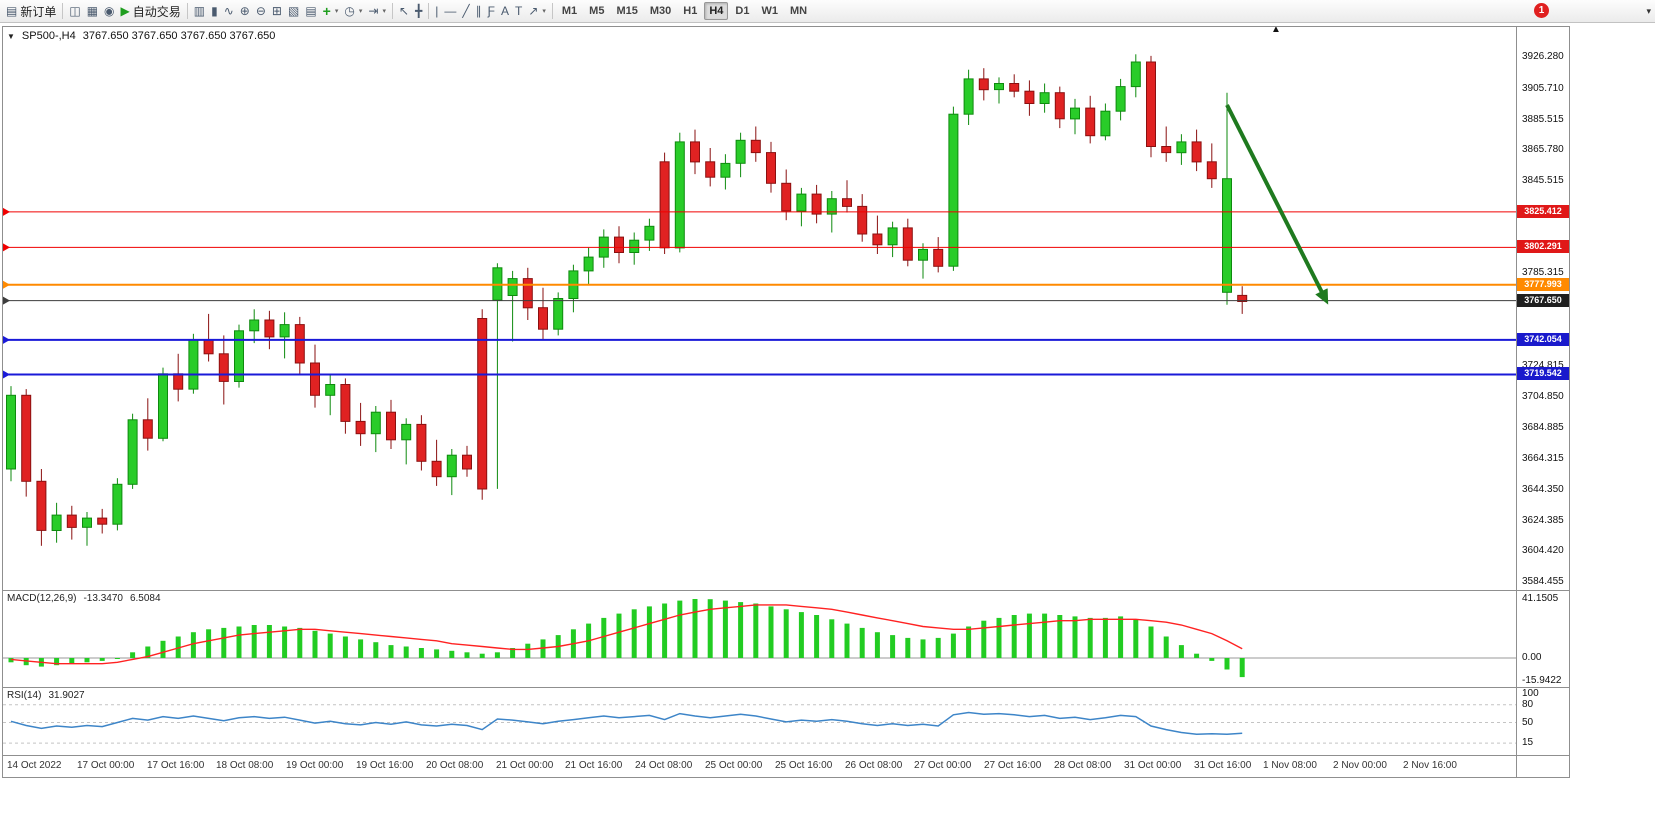 The height and width of the screenshot is (821, 1655). I want to click on time-axis-label: 28 Oct 08:00, so click(1083, 765).